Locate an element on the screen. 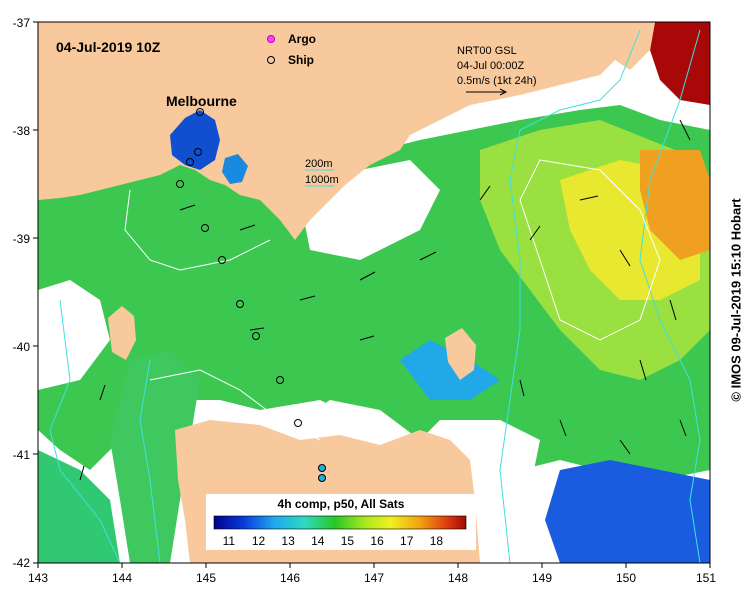 The height and width of the screenshot is (600, 749). current-scale-line1: NRT00 GSL is located at coordinates (487, 51).